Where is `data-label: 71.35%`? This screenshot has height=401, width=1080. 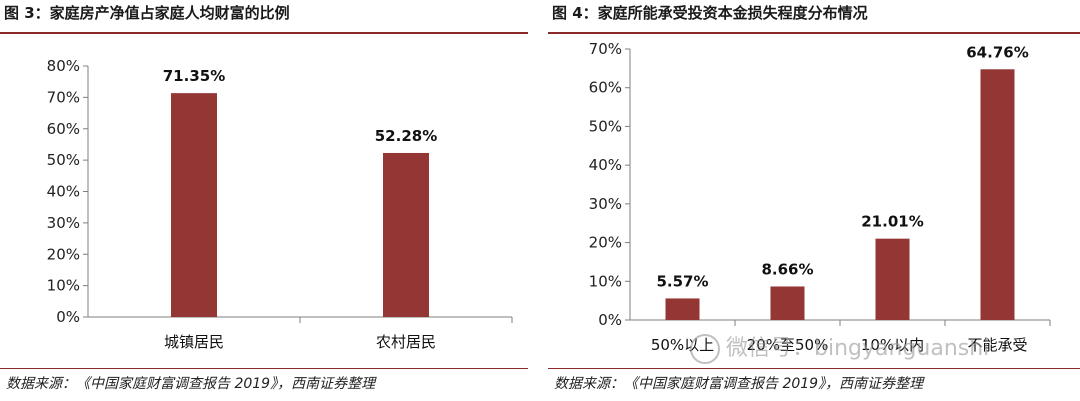
data-label: 71.35% is located at coordinates (194, 76).